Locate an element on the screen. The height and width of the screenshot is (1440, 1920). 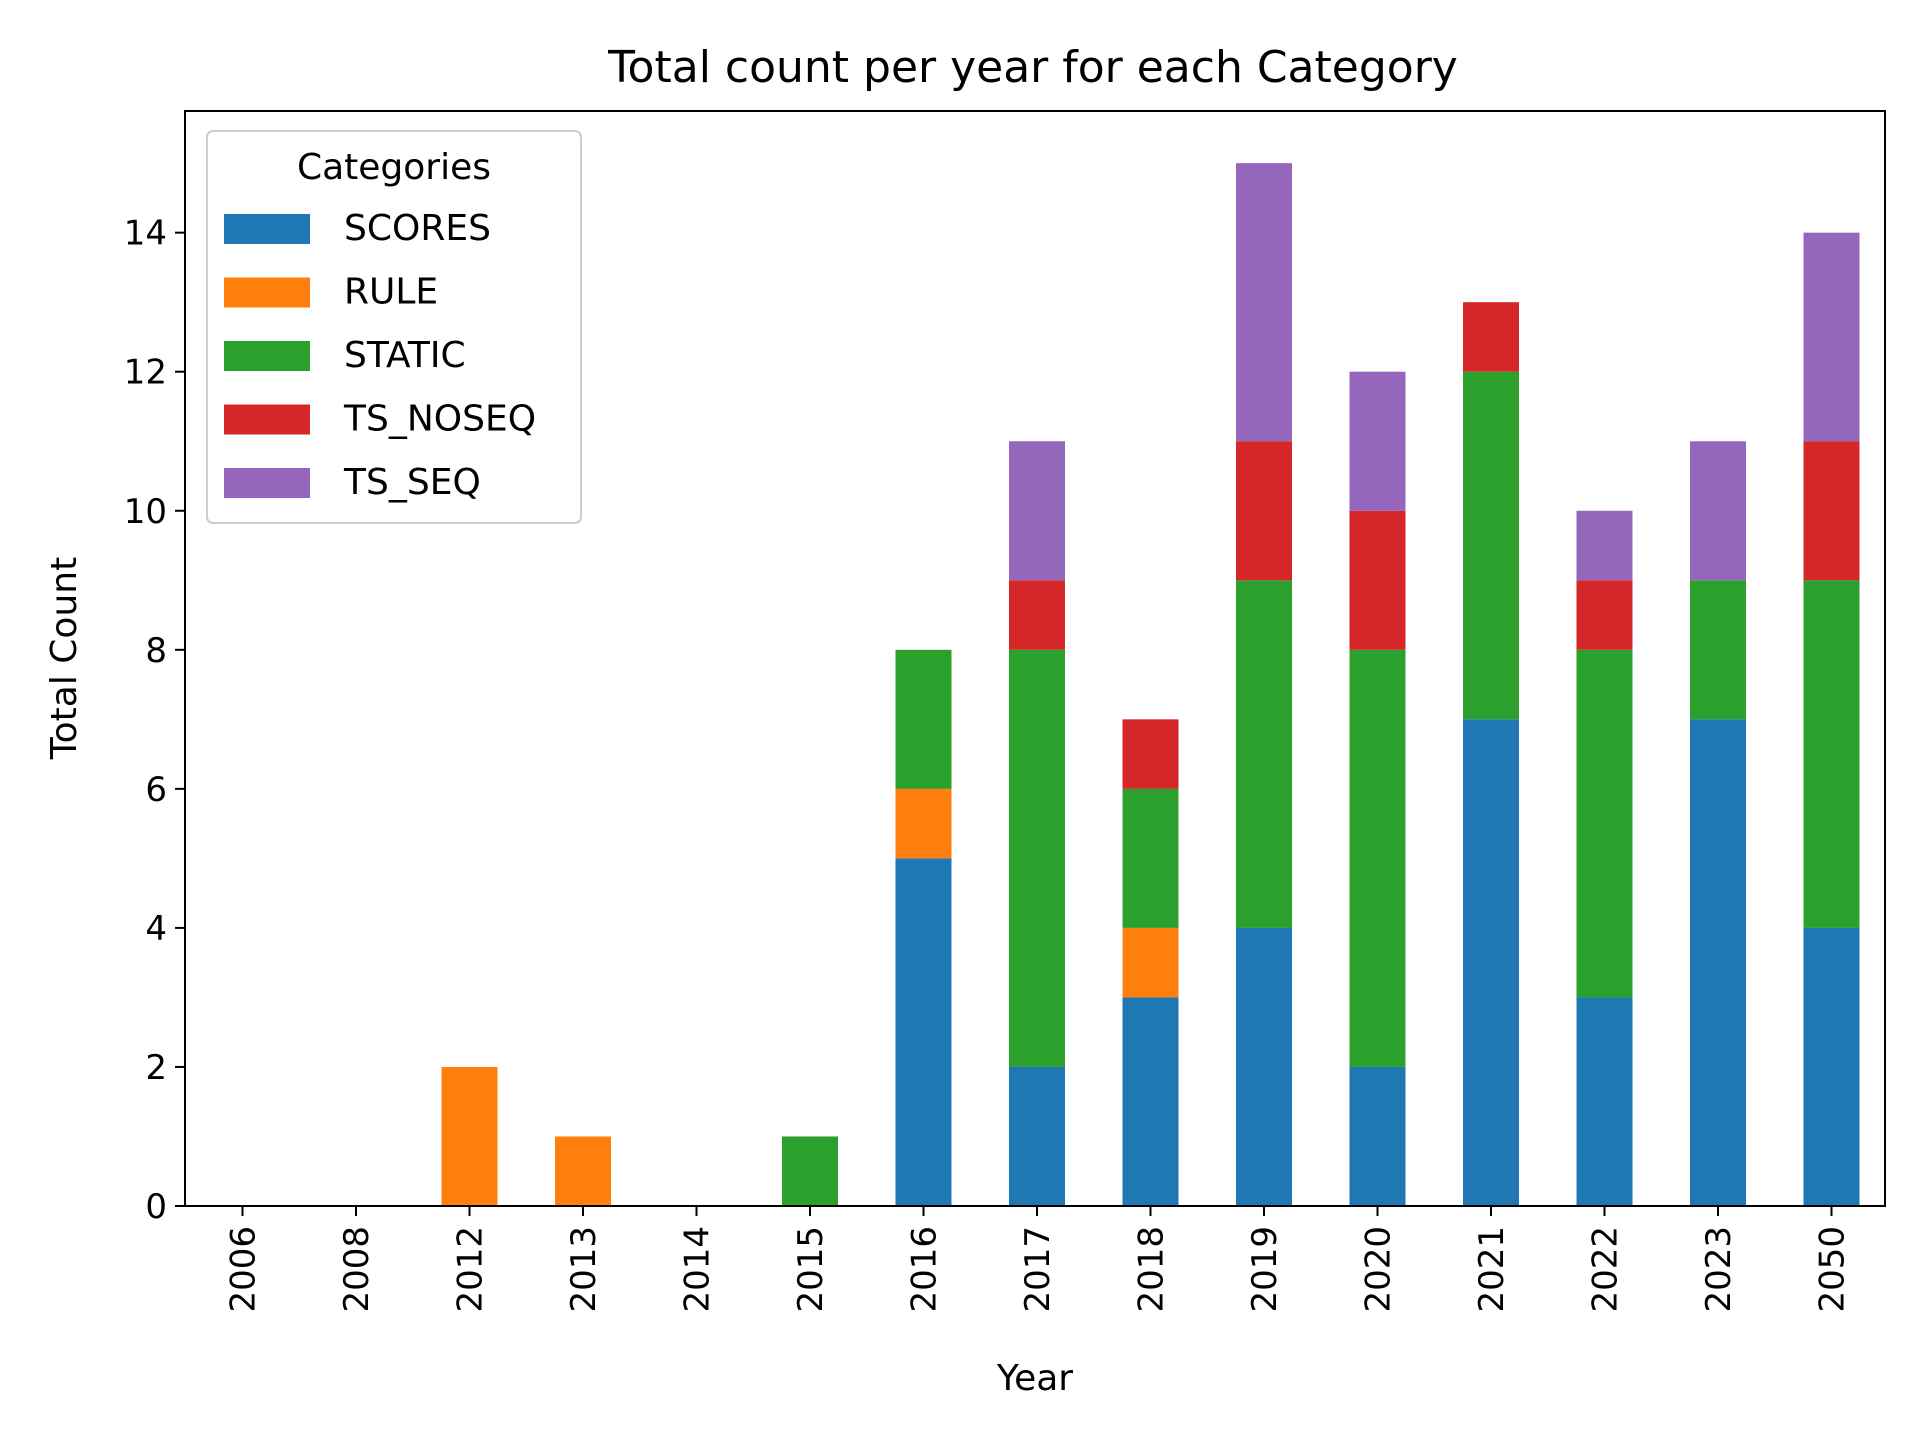
bar-static-2050 is located at coordinates (1831, 754).